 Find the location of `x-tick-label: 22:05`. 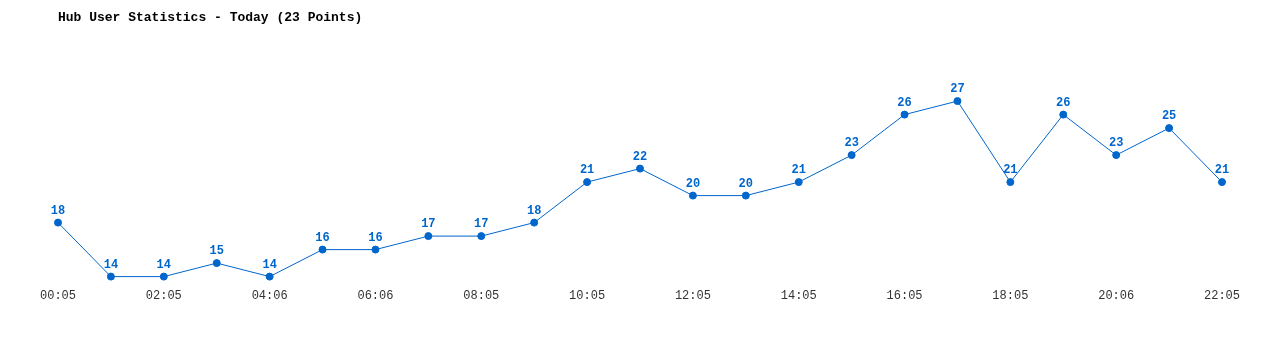

x-tick-label: 22:05 is located at coordinates (1222, 295).